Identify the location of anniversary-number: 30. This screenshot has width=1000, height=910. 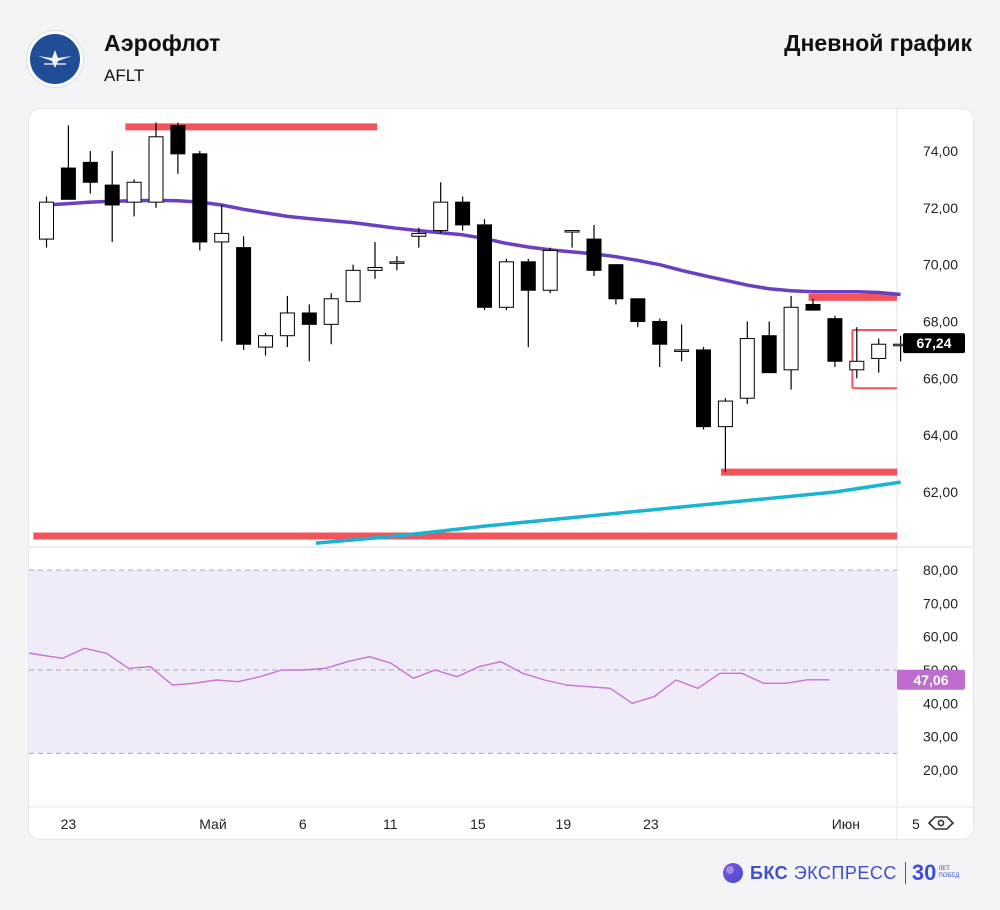
(924, 872).